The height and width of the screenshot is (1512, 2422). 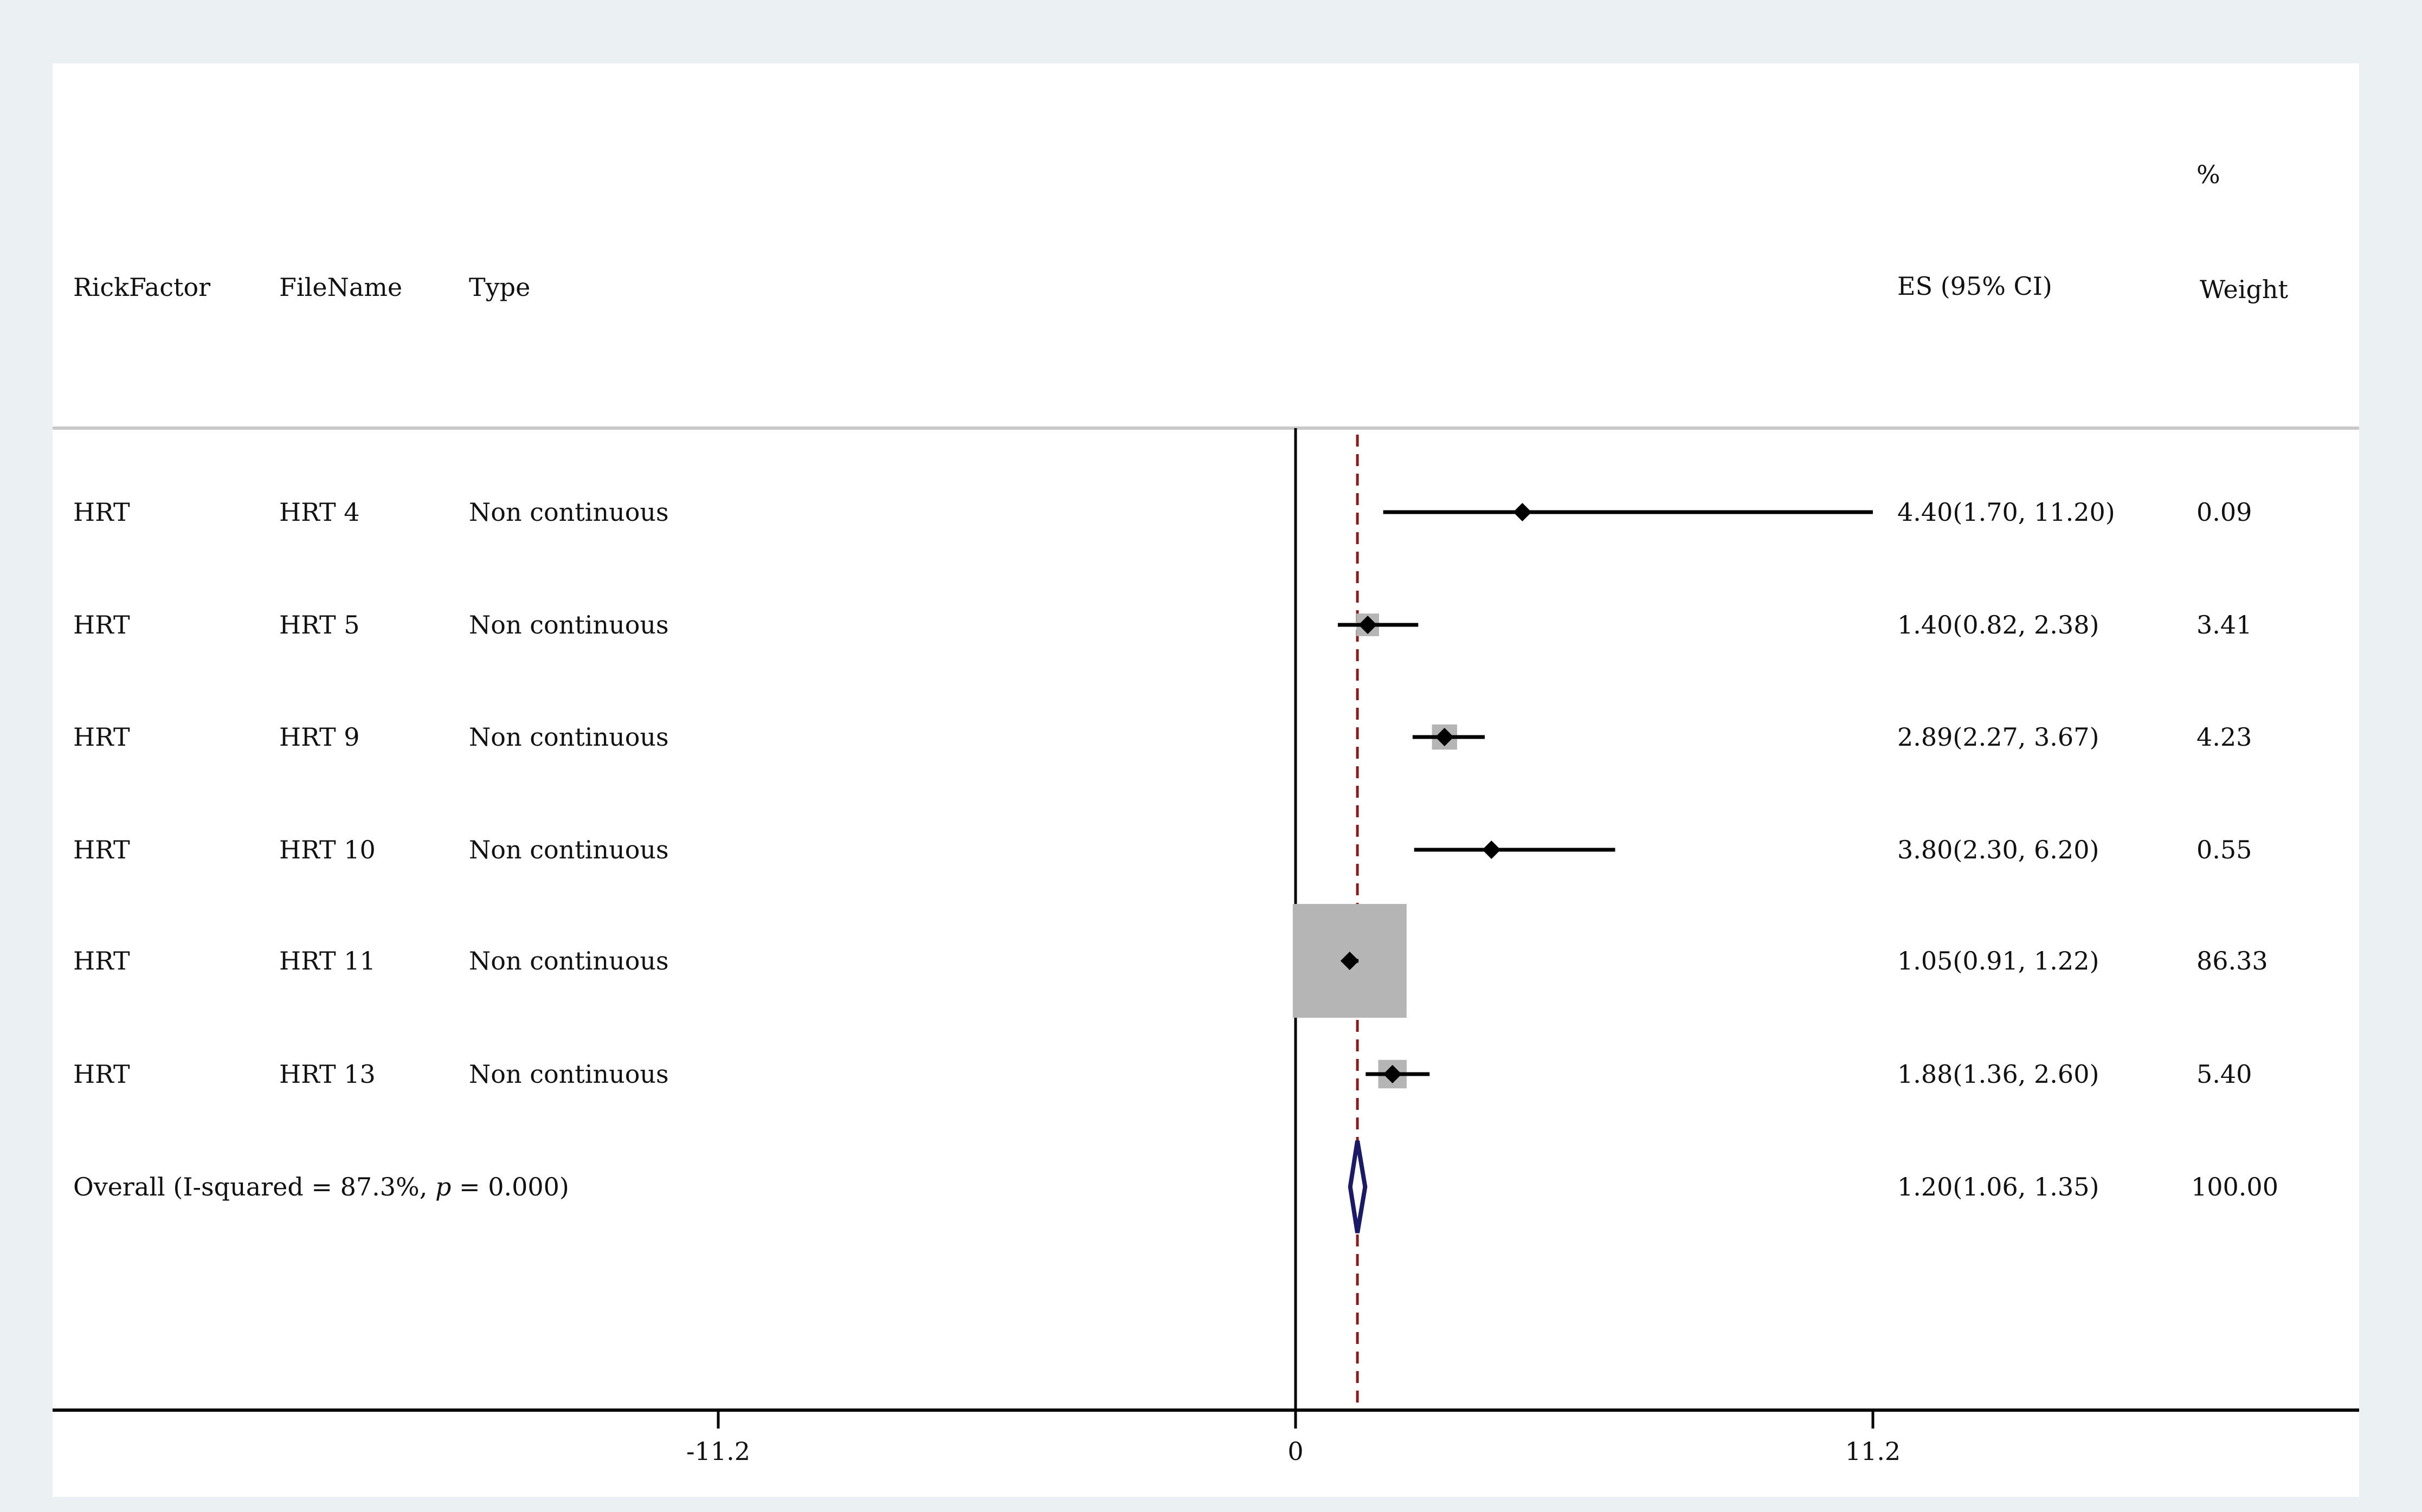 I want to click on overall-weight: 100.00, so click(x=2234, y=1186).